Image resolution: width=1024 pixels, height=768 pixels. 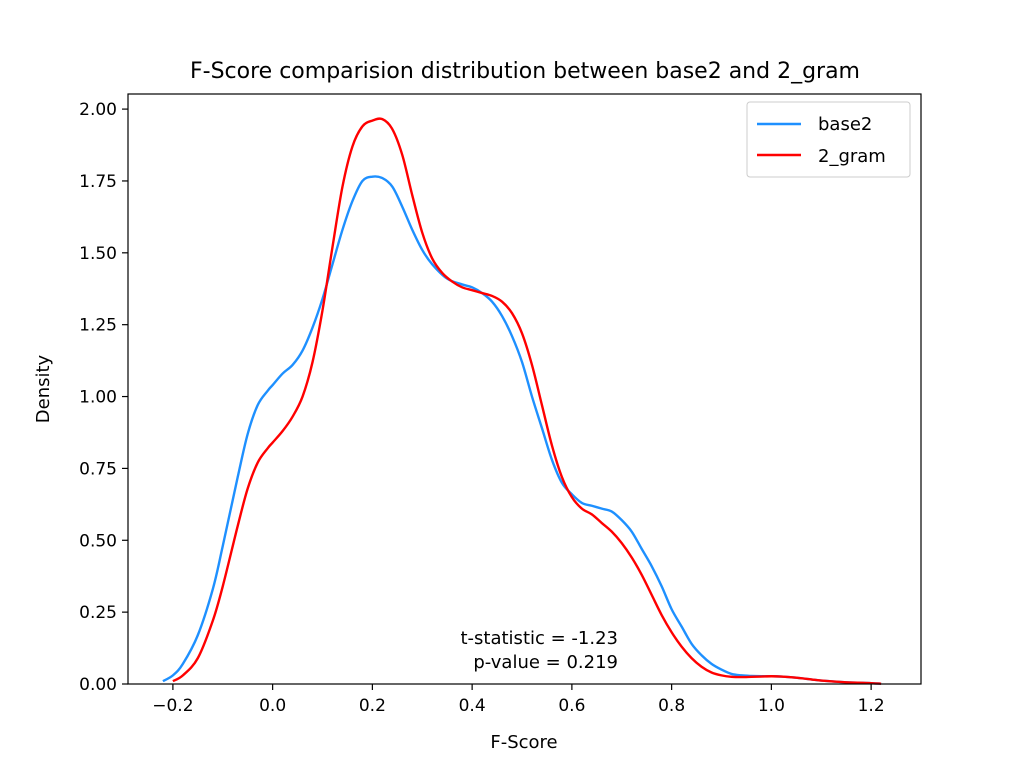 I want to click on legend-box, so click(x=828, y=139).